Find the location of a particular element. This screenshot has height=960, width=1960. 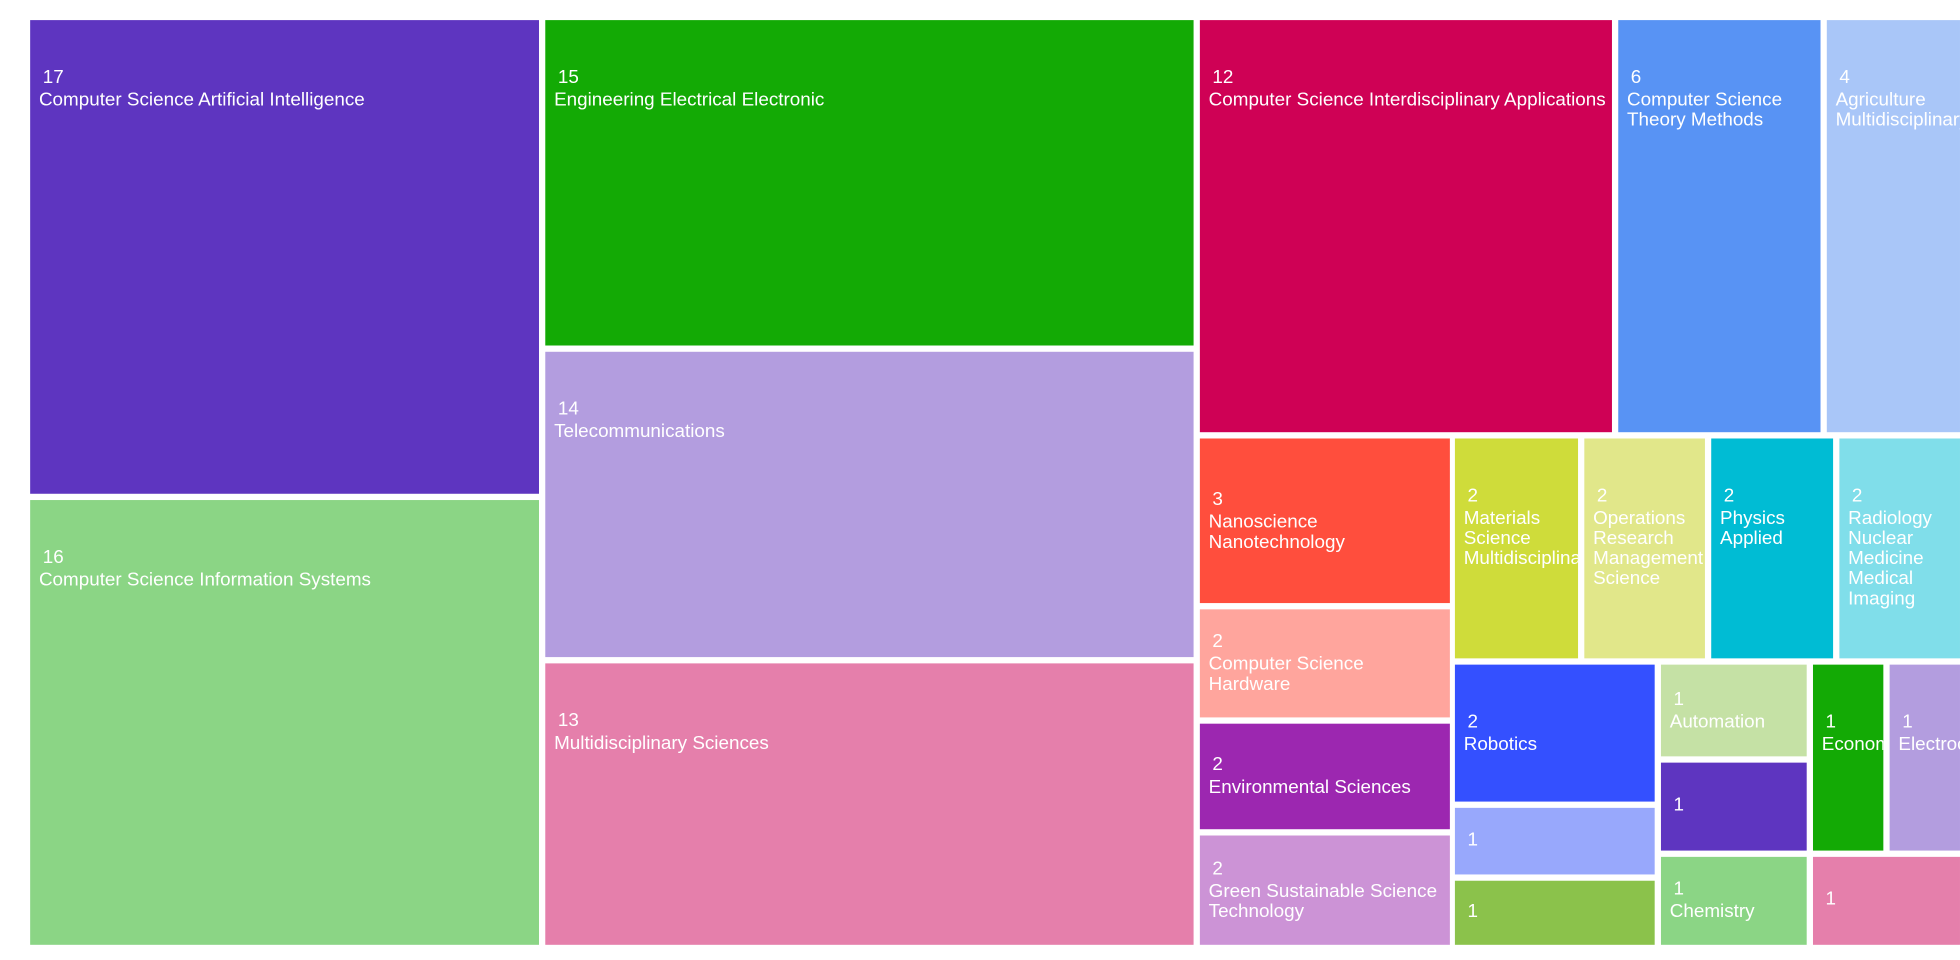

cell-value: 17 is located at coordinates (53, 77).